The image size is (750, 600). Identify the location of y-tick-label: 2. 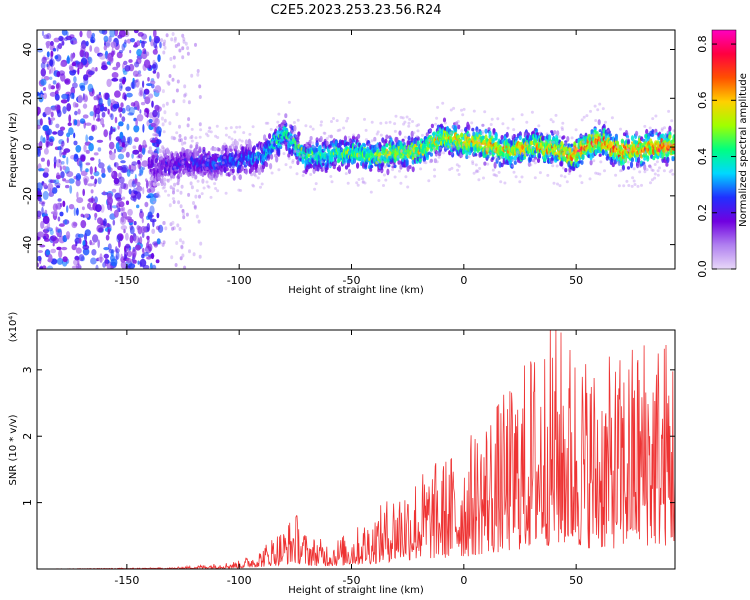
(27, 436).